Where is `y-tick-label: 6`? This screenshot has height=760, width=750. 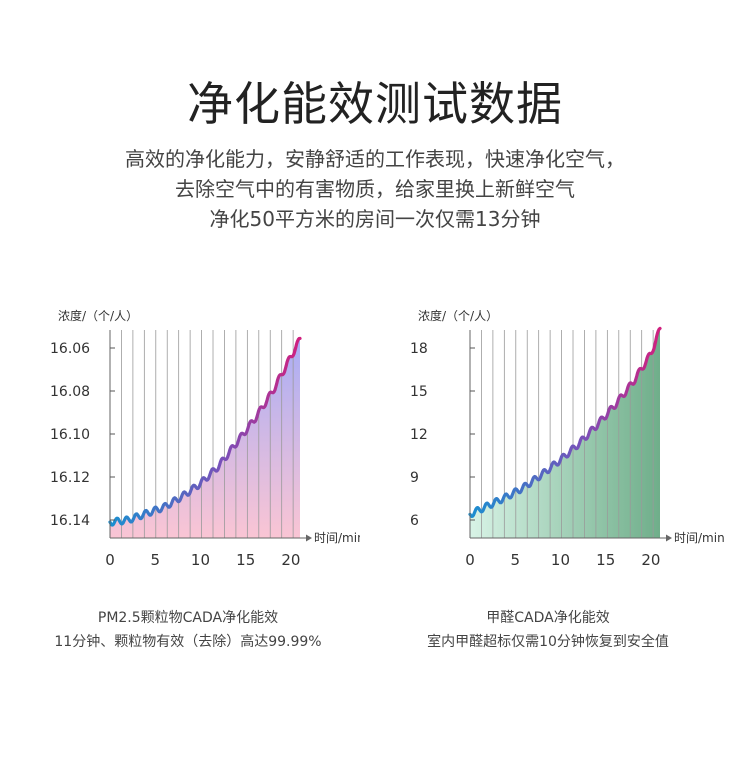
y-tick-label: 6 is located at coordinates (414, 521).